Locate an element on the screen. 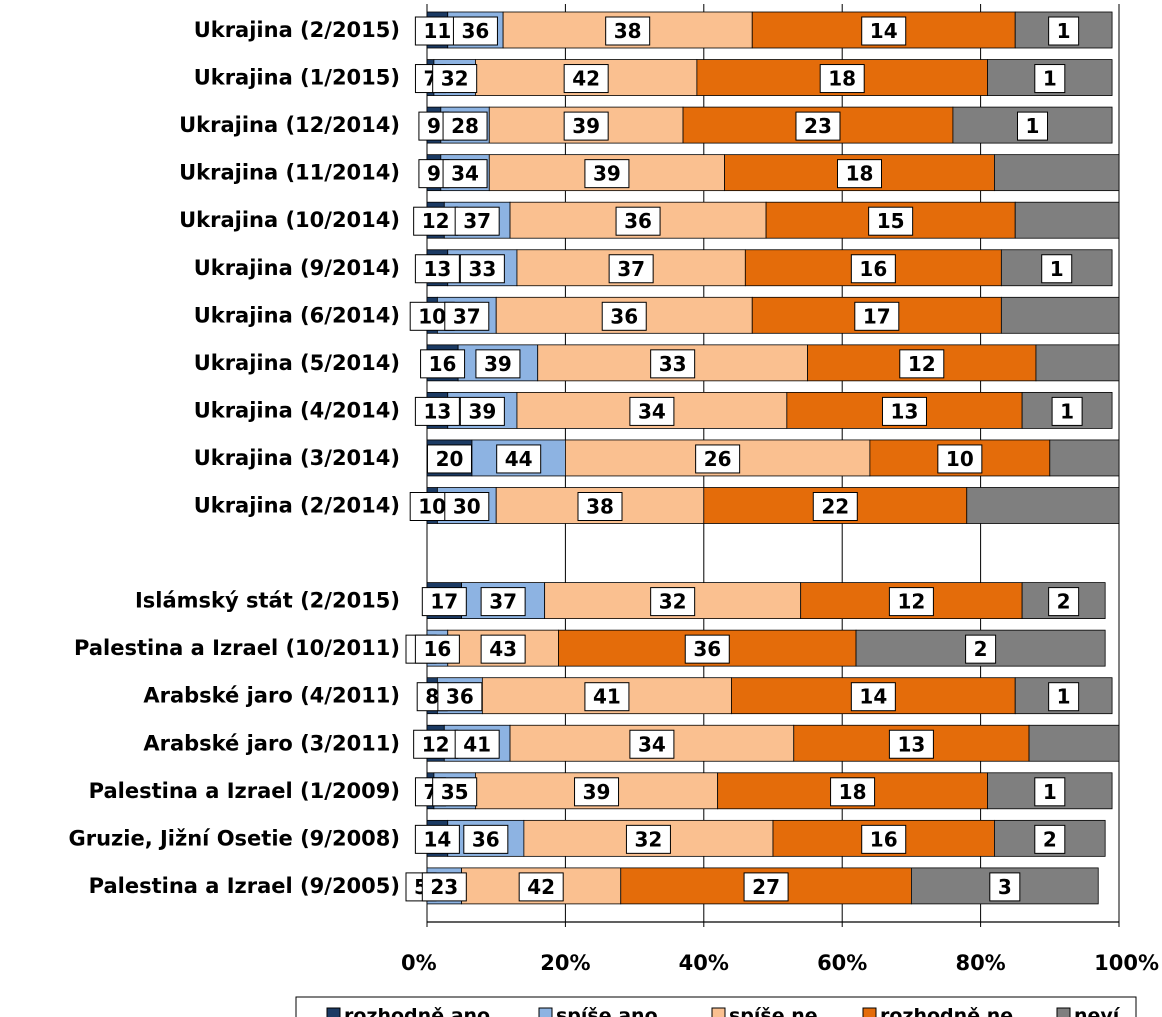  data-label: 38 is located at coordinates (600, 507).